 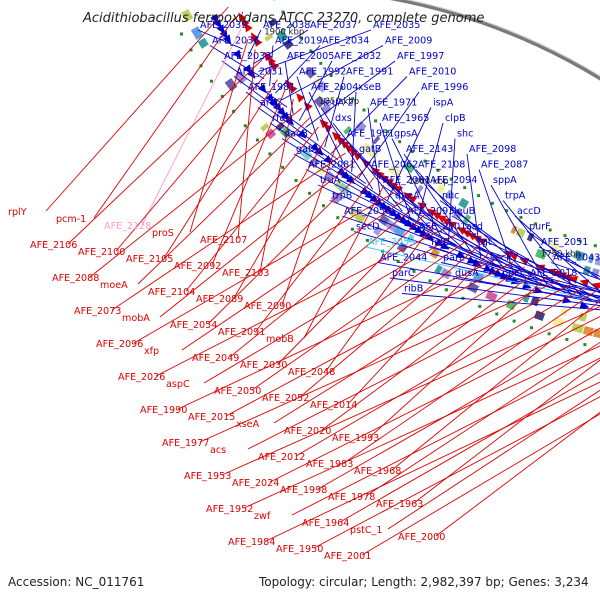 What do you see at coordinates (97, 311) in the screenshot?
I see `reverse-gene-label: AFE_2073` at bounding box center [97, 311].